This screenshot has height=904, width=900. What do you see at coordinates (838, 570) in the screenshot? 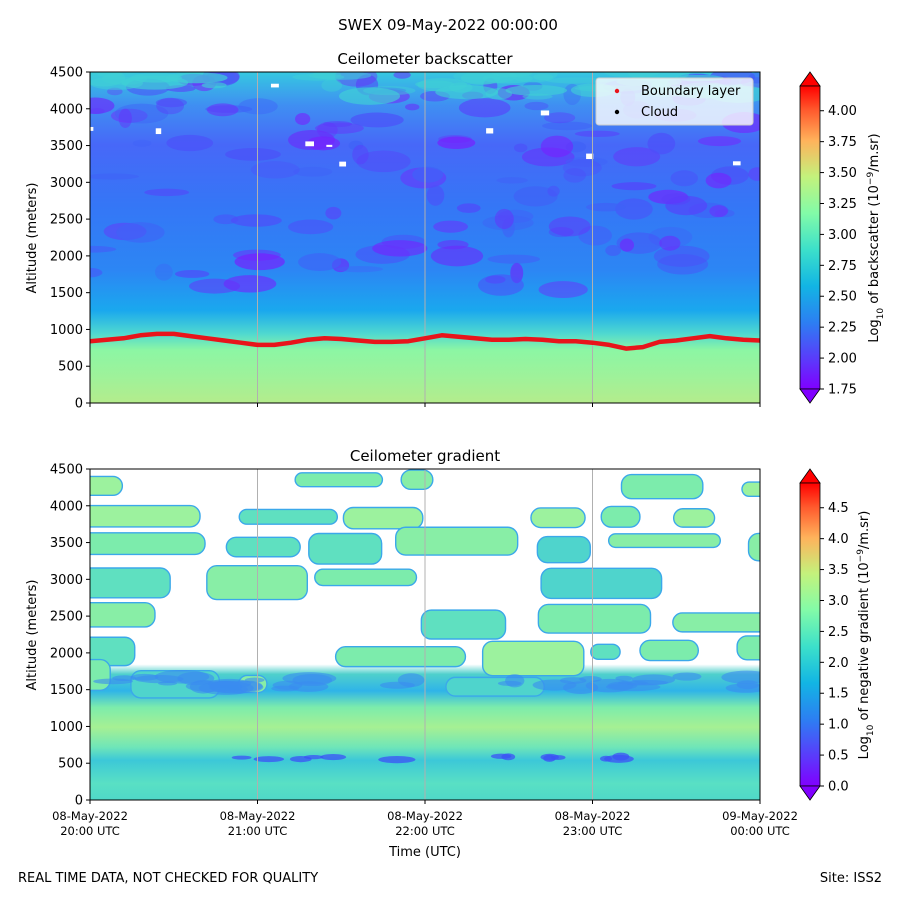
I see `colorbar-tick-label: 3.5` at bounding box center [838, 570].